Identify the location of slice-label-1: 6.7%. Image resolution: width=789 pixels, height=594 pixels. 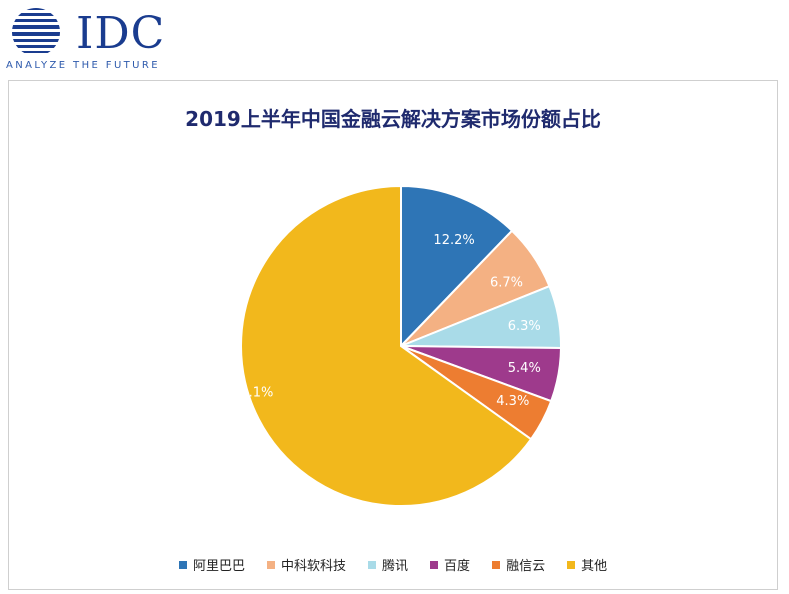
(506, 283).